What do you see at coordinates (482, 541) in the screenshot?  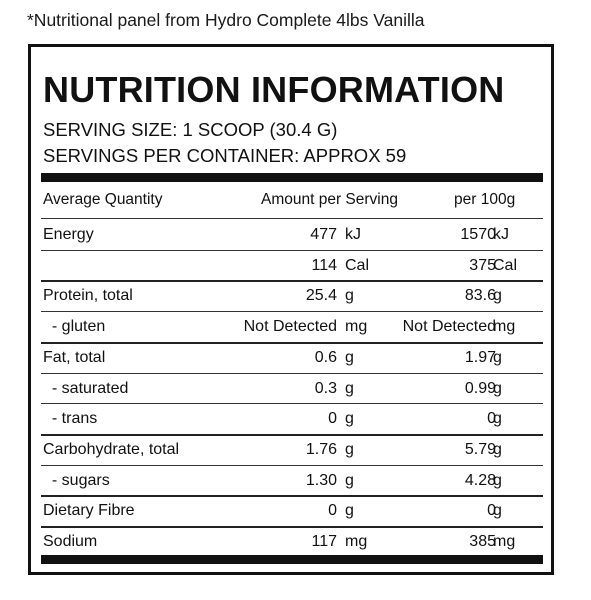 I see `per100-value: 385` at bounding box center [482, 541].